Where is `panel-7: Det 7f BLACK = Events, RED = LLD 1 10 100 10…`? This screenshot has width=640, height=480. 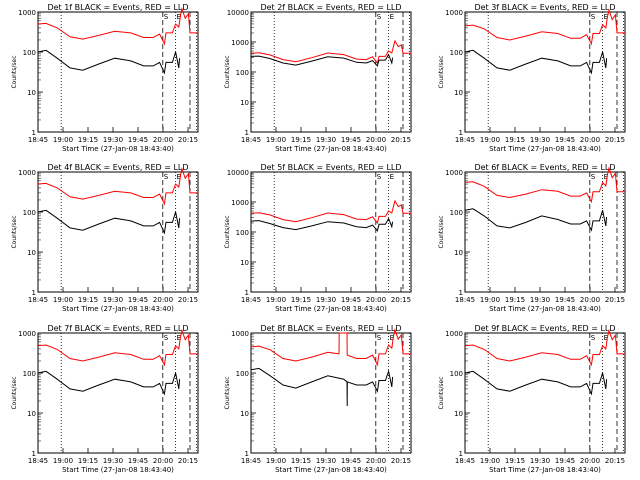 panel-7: Det 7f BLACK = Events, RED = LLD 1 10 100 10… is located at coordinates (105, 399).